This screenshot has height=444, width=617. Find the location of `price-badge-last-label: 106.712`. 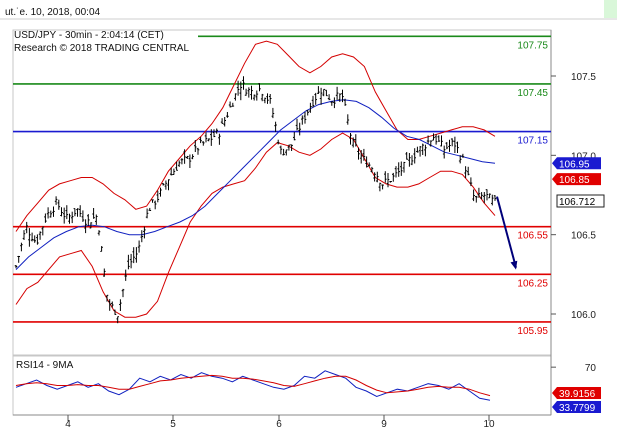

price-badge-last-label: 106.712 is located at coordinates (577, 202).